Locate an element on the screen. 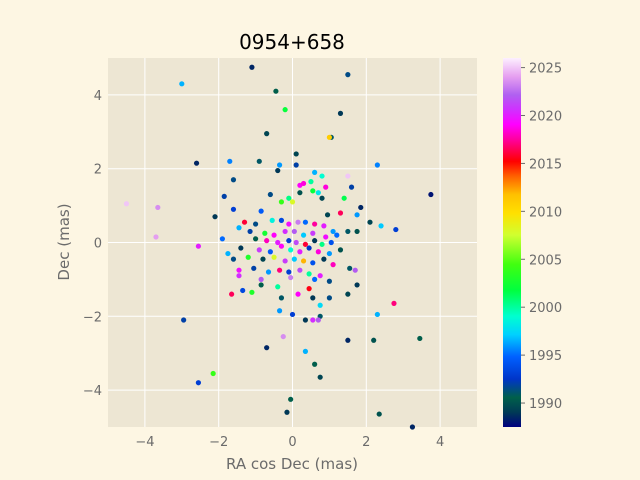 The image size is (640, 480). y-tick-label: 2 is located at coordinates (98, 170).